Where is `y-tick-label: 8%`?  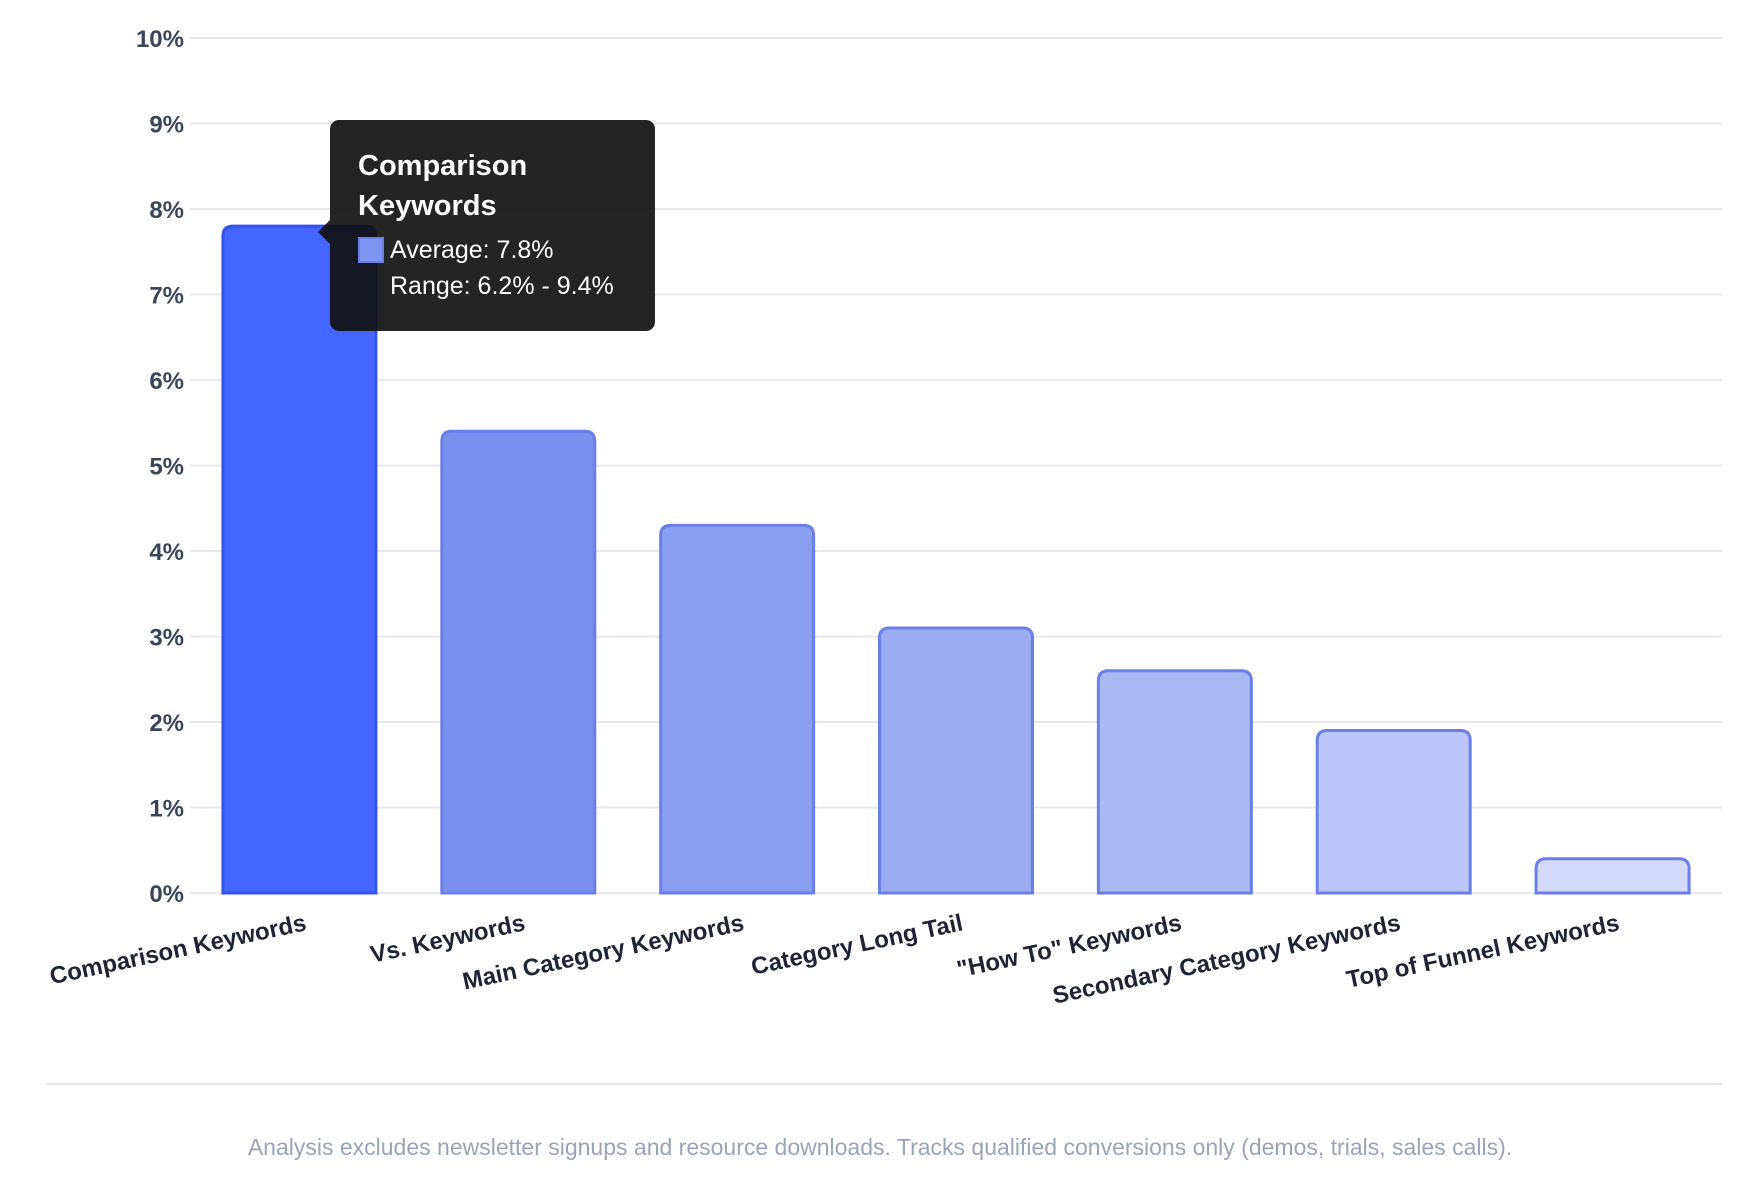
y-tick-label: 8% is located at coordinates (166, 210).